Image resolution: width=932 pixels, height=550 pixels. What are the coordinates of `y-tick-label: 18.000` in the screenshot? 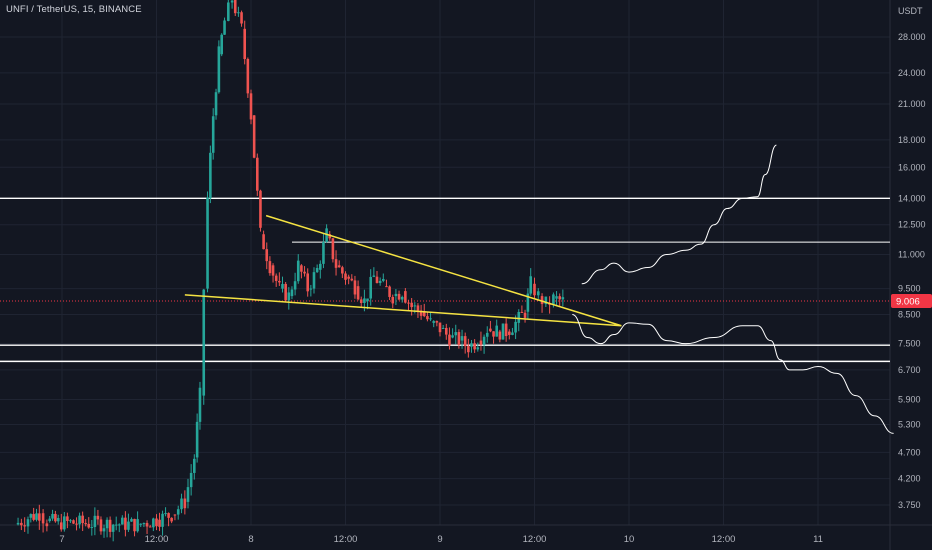 It's located at (912, 140).